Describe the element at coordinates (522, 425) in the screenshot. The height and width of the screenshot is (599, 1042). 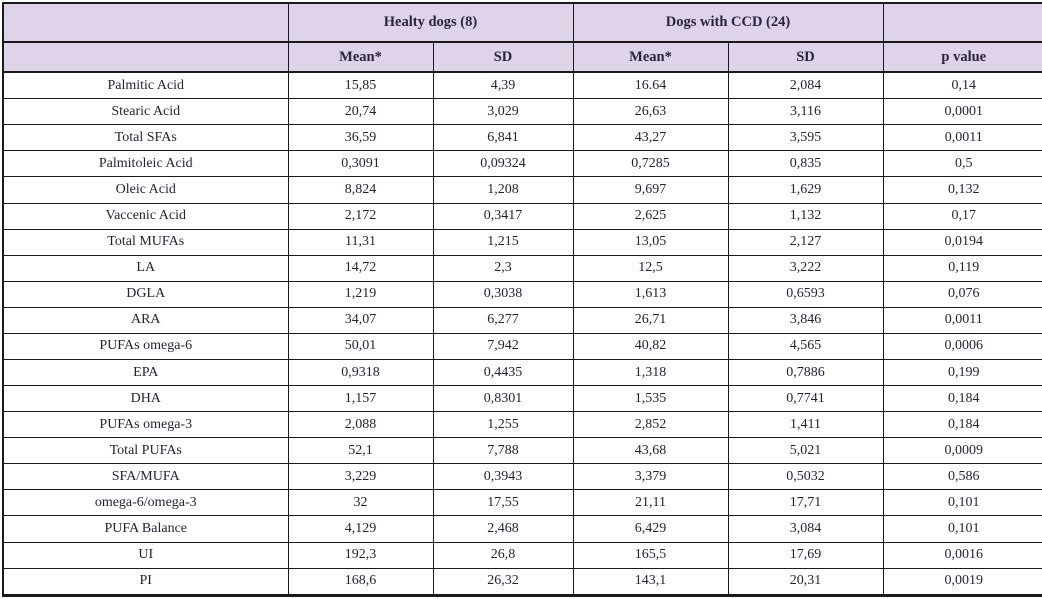
I see `table-row: PUFAs omega-3 2,088 1,255 2,852 1,411 0,184` at that location.